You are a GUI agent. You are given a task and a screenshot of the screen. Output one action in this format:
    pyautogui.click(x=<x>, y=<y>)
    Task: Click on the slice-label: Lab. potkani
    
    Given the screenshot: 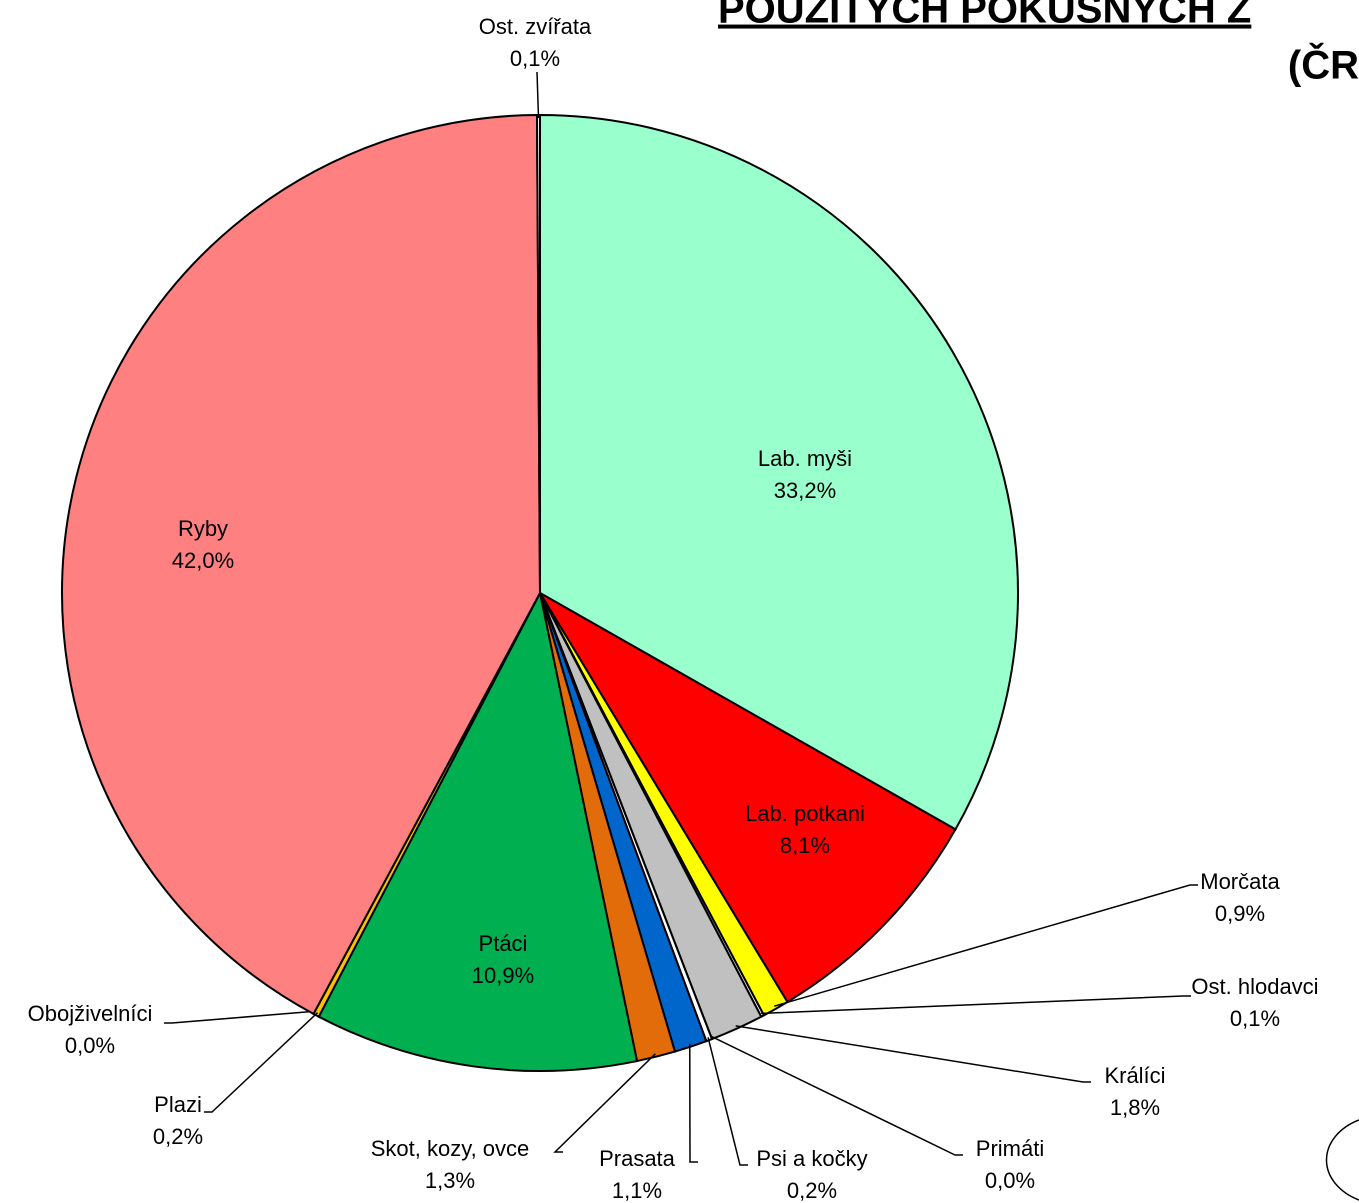 What is the action you would take?
    pyautogui.click(x=805, y=813)
    